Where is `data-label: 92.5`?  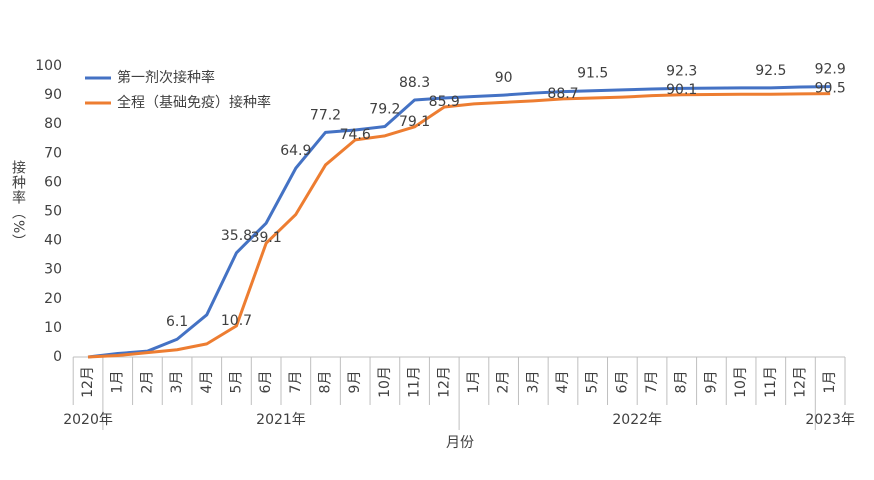
data-label: 92.5 is located at coordinates (770, 71).